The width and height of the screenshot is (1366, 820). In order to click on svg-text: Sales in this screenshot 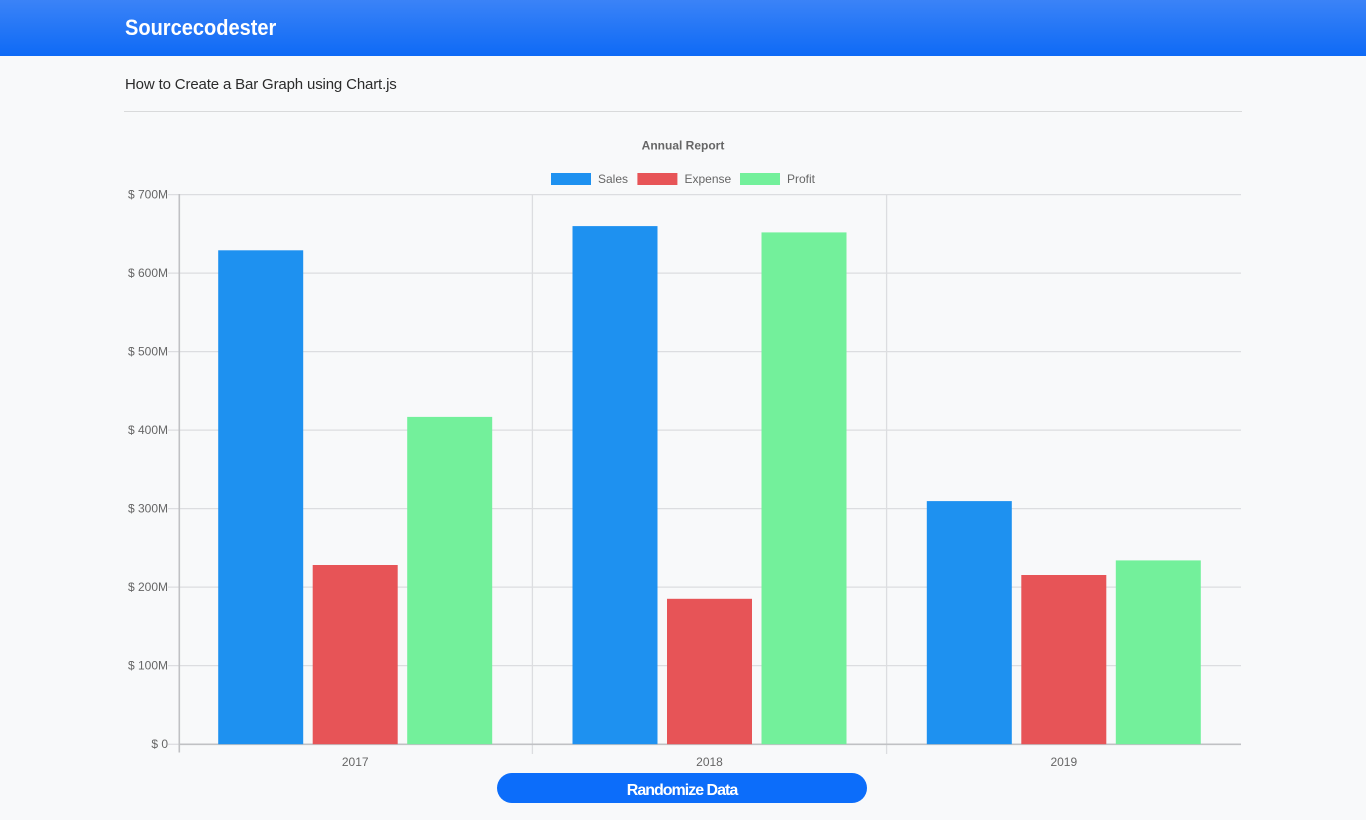, I will do `click(613, 179)`.